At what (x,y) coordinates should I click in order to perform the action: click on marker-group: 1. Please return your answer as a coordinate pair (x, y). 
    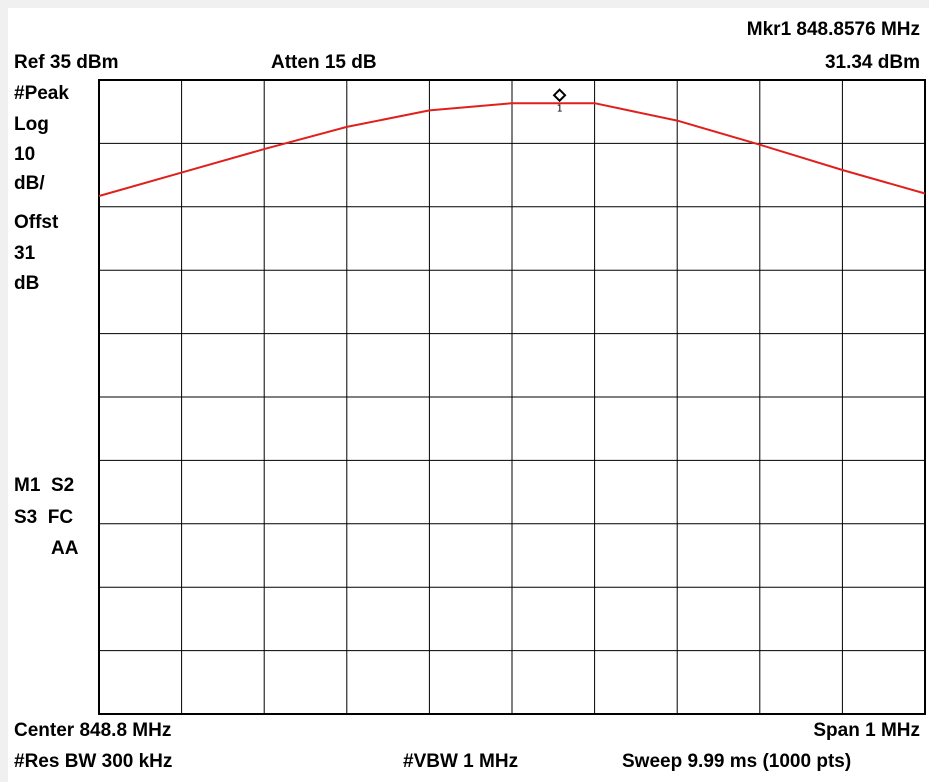
    Looking at the image, I should click on (559, 101).